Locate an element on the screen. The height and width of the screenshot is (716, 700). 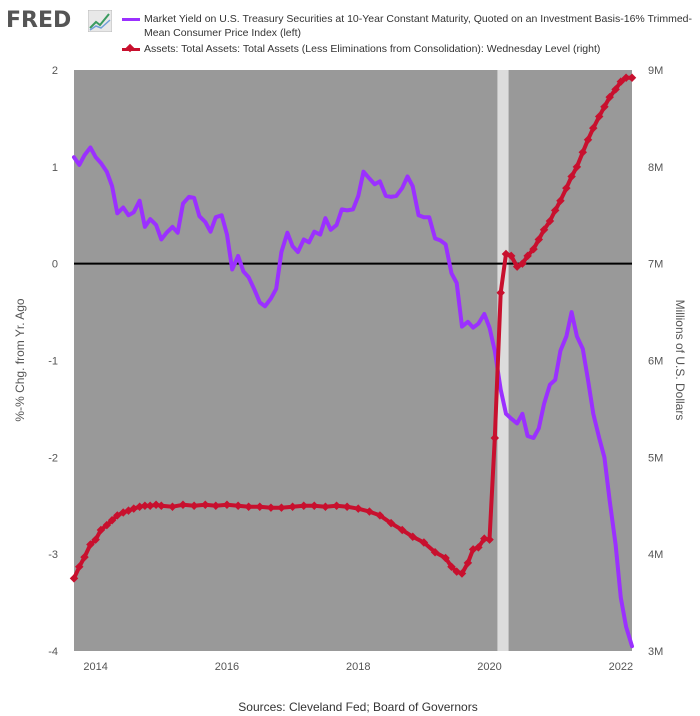
left-axis-tick-label: 0 is located at coordinates (55, 265).